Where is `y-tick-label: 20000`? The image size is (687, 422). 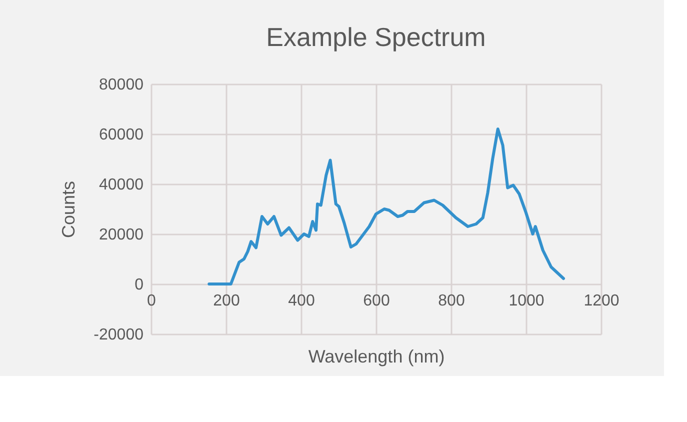 y-tick-label: 20000 is located at coordinates (121, 235).